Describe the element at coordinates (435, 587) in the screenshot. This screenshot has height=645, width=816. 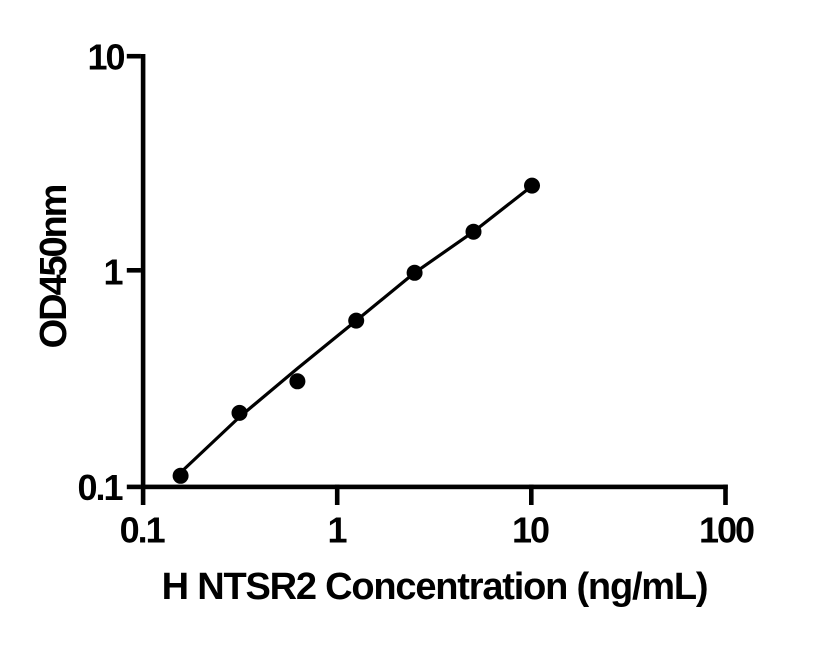
I see `svg-text: H NTSR2 Concentration (ng/mL)` at that location.